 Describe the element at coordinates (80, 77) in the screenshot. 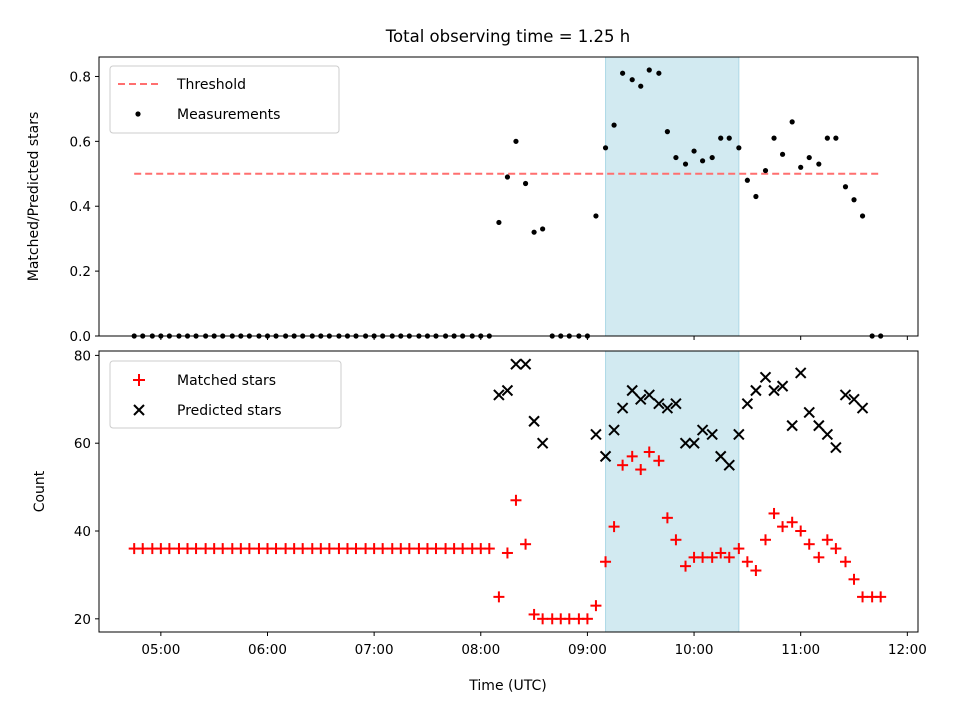

I see `y-tick-label: 0.8` at that location.